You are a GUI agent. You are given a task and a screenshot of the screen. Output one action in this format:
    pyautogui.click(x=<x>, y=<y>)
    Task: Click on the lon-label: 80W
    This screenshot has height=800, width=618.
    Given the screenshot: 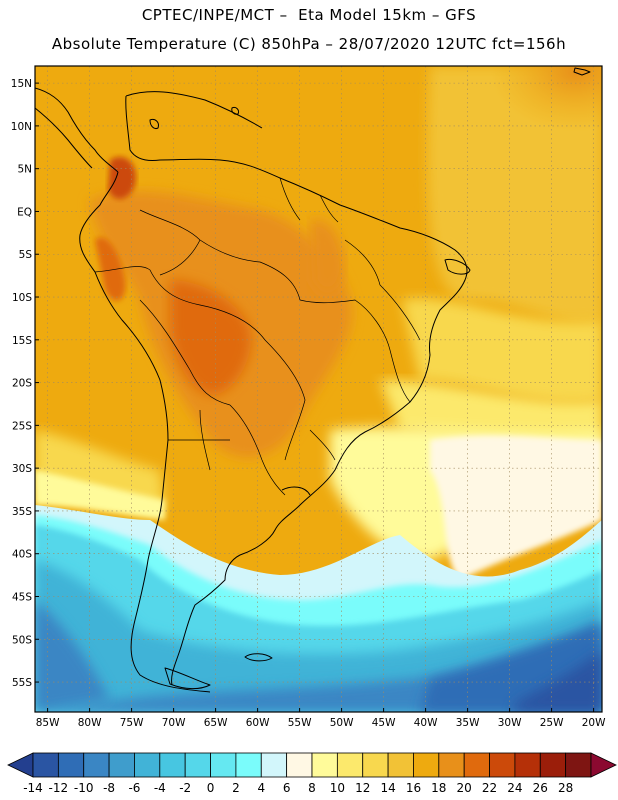 What is the action you would take?
    pyautogui.click(x=90, y=723)
    